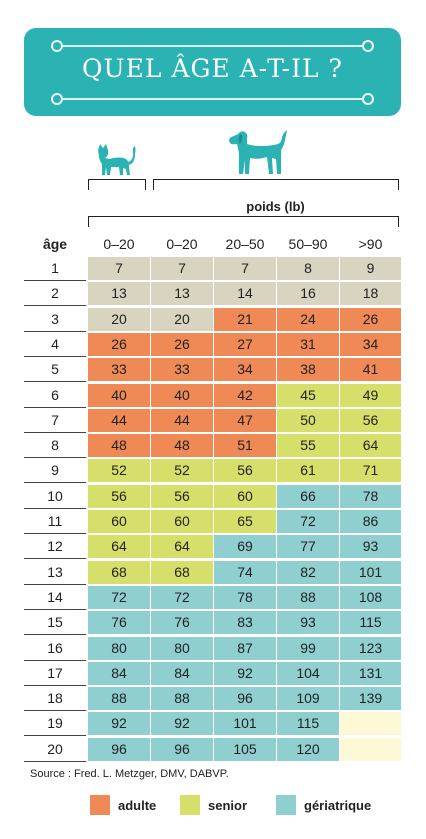 This screenshot has width=426, height=839. I want to click on value-cell: 51, so click(245, 446).